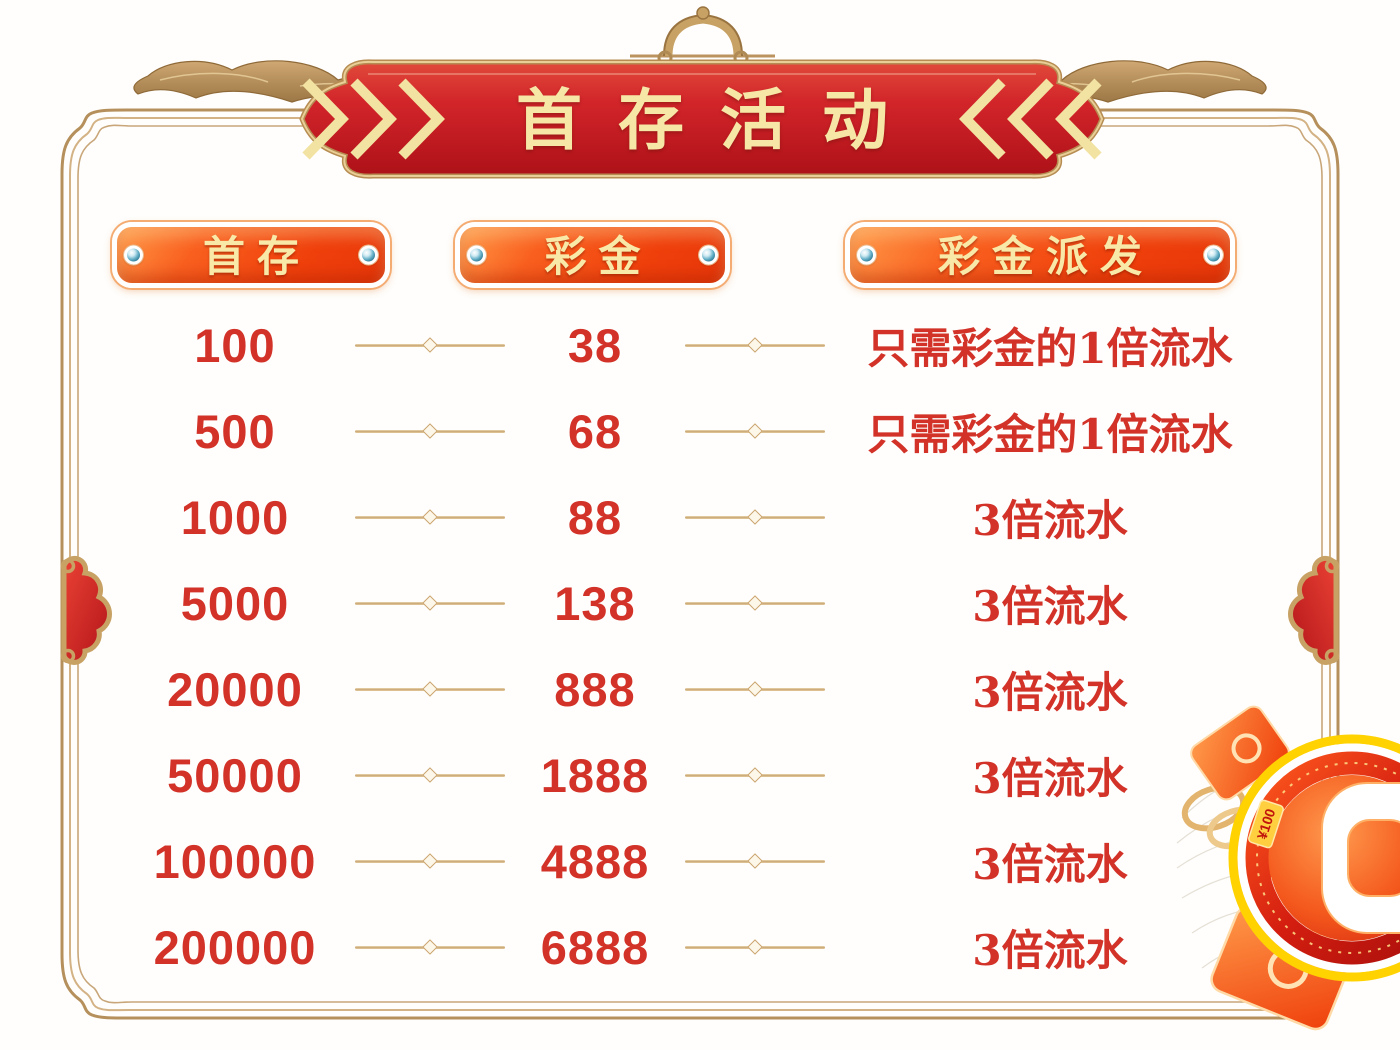 The height and width of the screenshot is (1050, 1400). What do you see at coordinates (675, 603) in the screenshot?
I see `table-row: 5000 138 3倍流水` at bounding box center [675, 603].